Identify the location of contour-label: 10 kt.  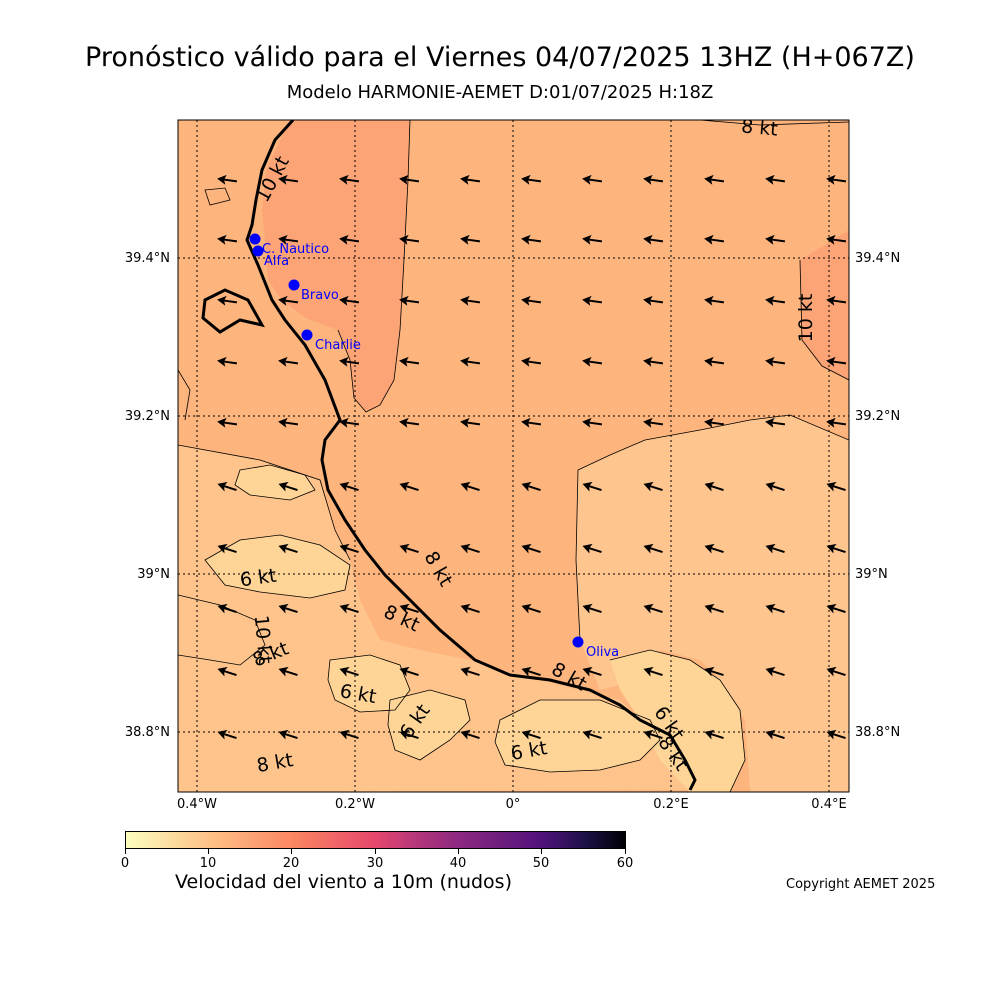
(806, 318).